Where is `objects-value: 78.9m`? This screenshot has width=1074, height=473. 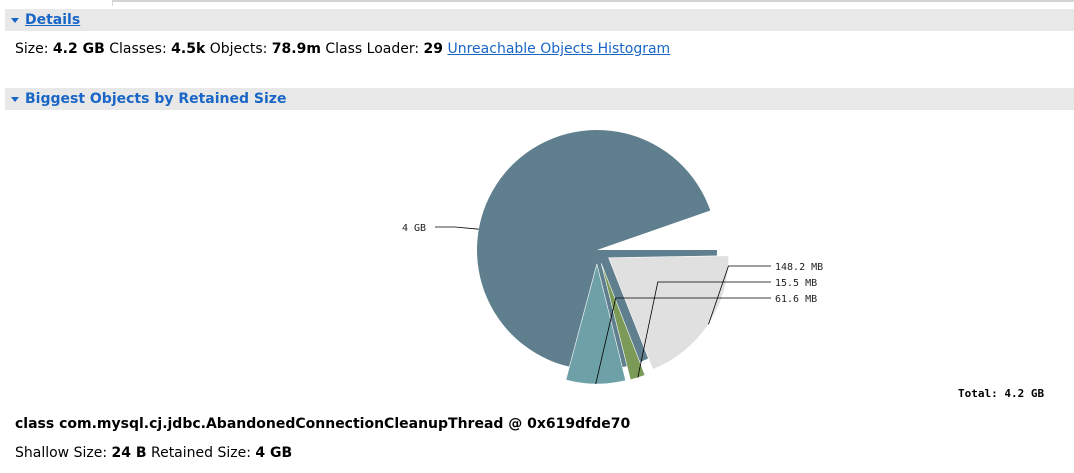
objects-value: 78.9m is located at coordinates (296, 49).